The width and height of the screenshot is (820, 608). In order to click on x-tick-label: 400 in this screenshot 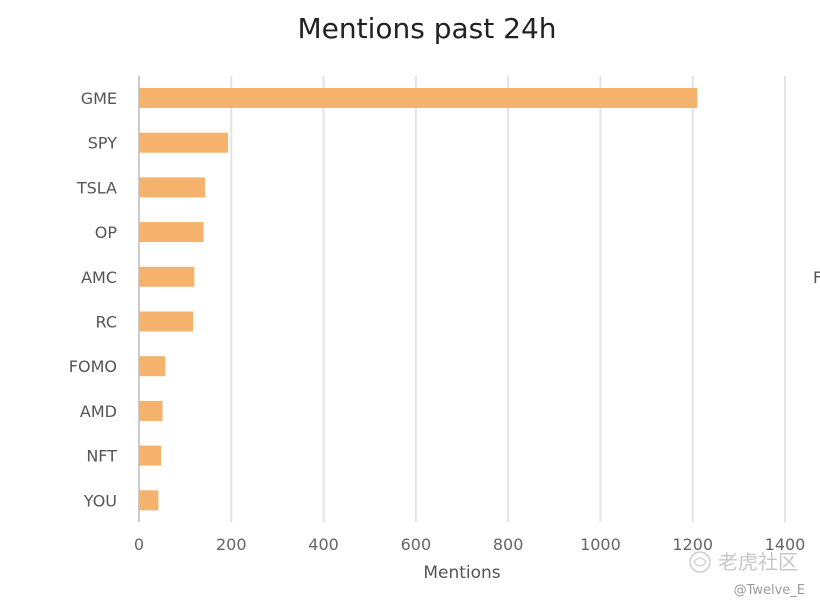, I will do `click(323, 544)`.